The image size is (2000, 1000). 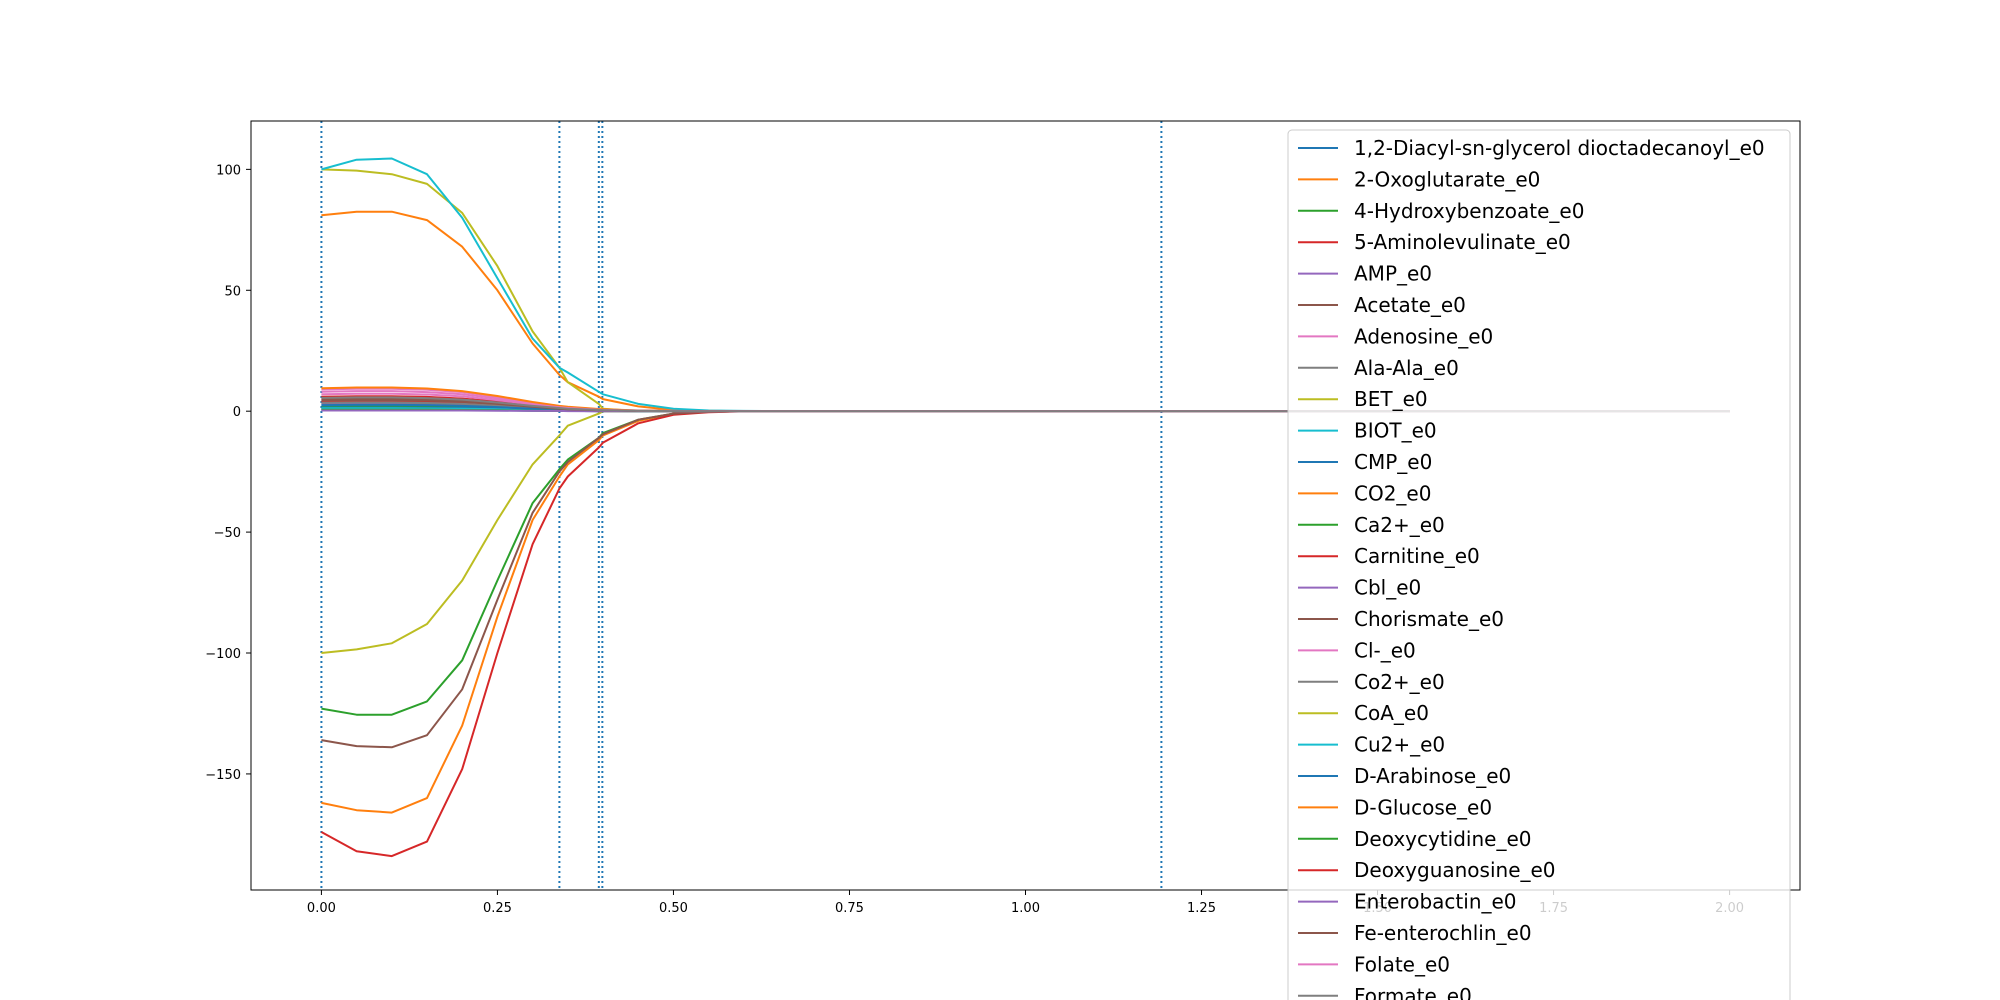 What do you see at coordinates (1393, 462) in the screenshot?
I see `legend-label: CMP_e0` at bounding box center [1393, 462].